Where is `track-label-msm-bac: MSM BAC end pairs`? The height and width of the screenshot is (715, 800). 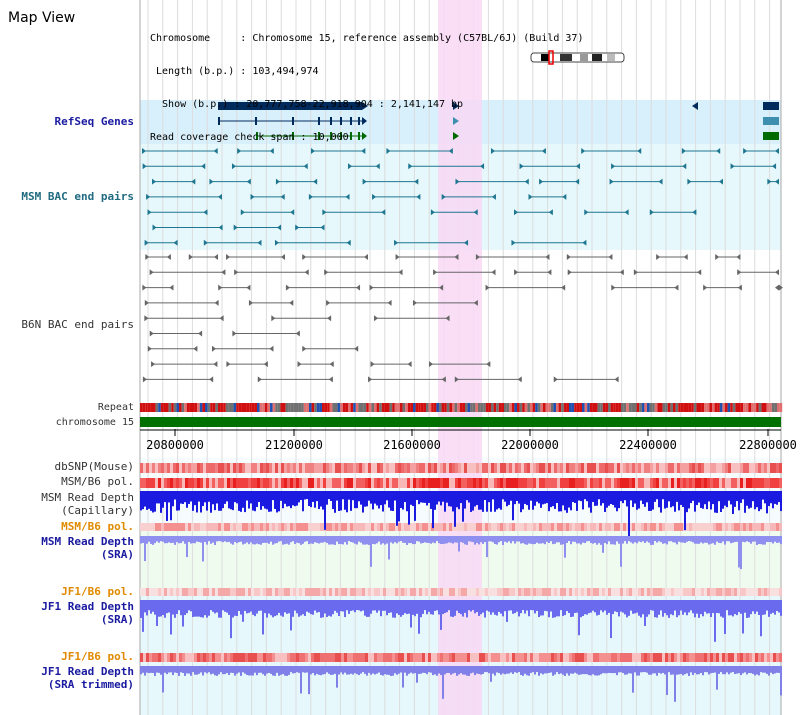
track-label-msm-bac: MSM BAC end pairs is located at coordinates (77, 196).